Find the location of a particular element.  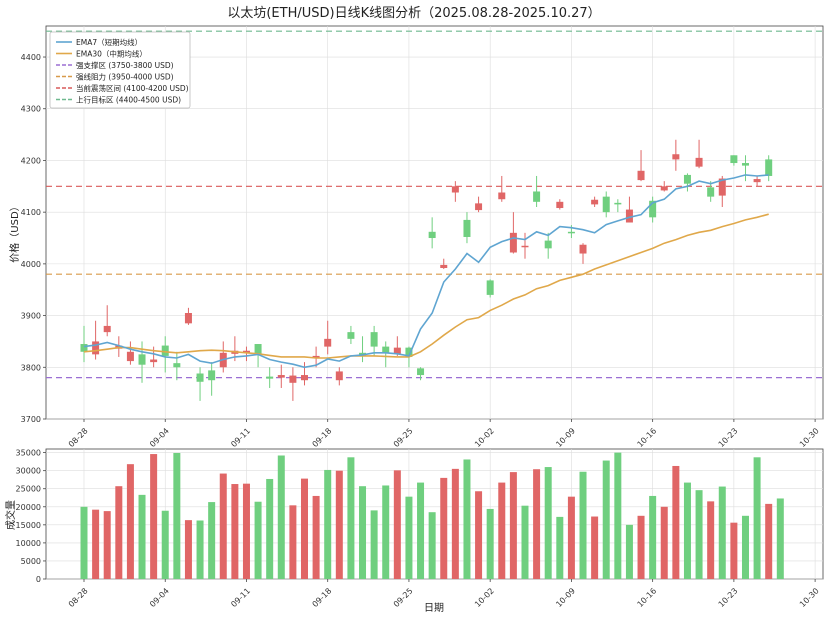

volume-xtick-label: 09-11 is located at coordinates (240, 597).